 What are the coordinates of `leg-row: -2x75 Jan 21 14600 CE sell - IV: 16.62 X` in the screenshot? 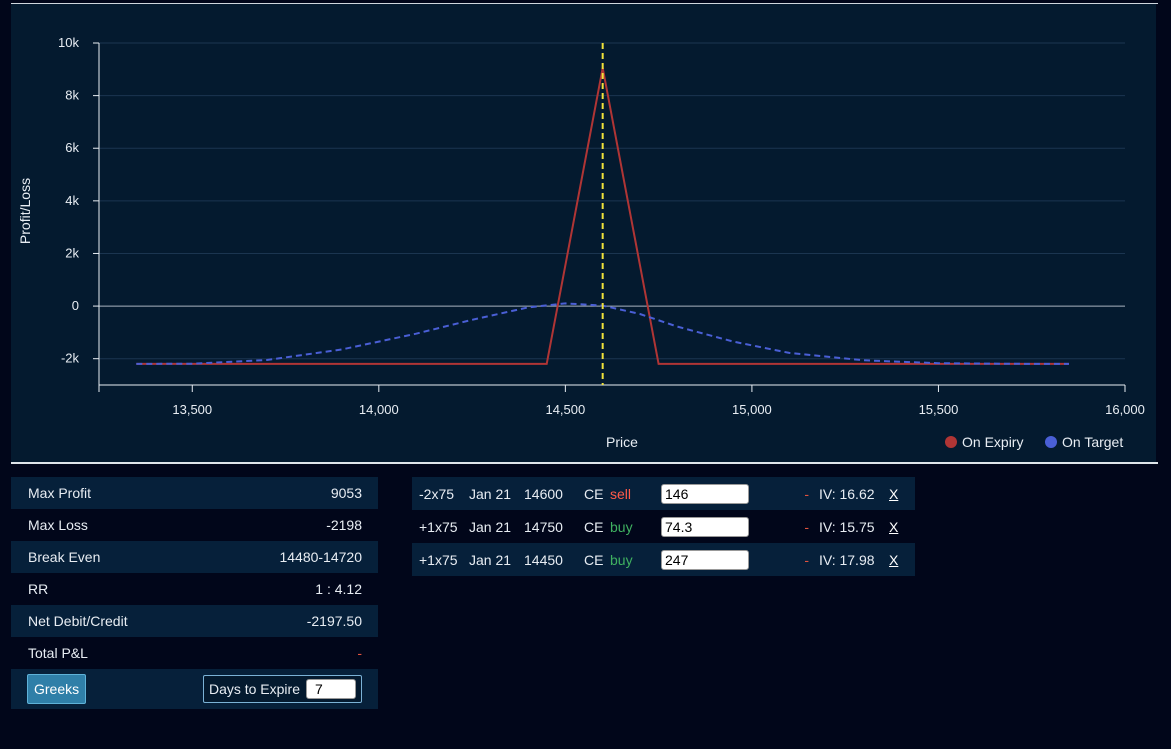 It's located at (663, 493).